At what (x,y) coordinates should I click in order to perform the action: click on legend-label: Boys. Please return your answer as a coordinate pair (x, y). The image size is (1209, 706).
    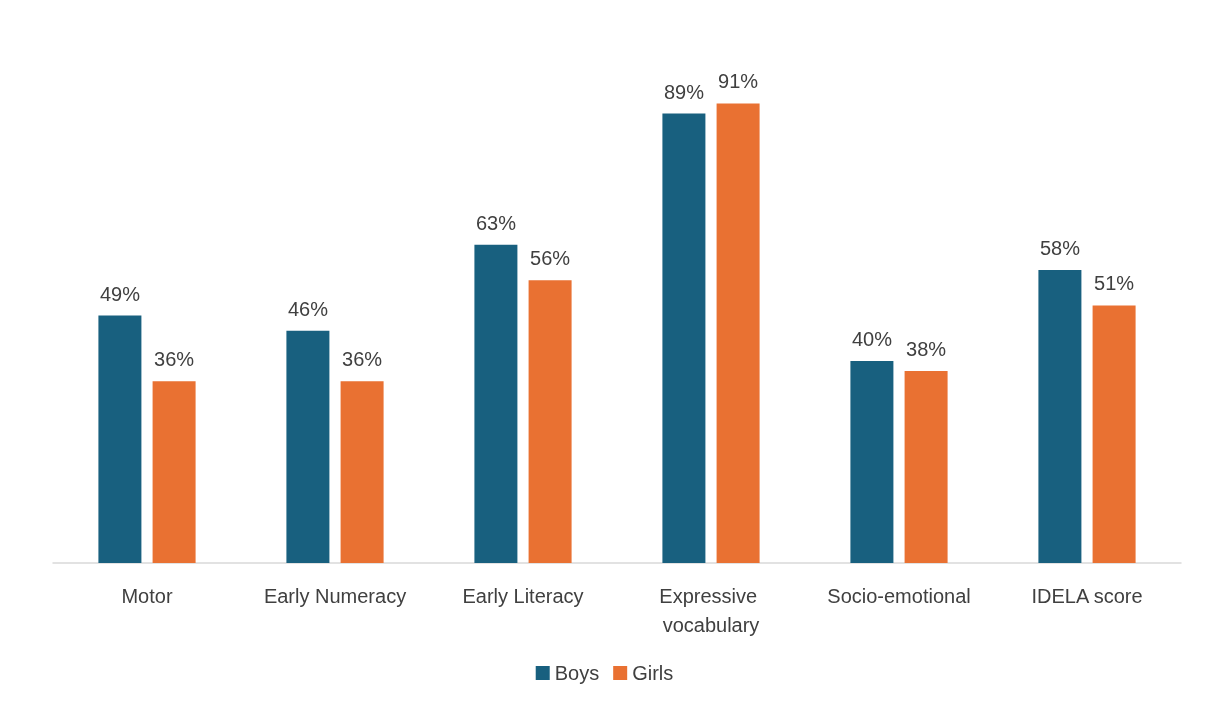
    Looking at the image, I should click on (577, 673).